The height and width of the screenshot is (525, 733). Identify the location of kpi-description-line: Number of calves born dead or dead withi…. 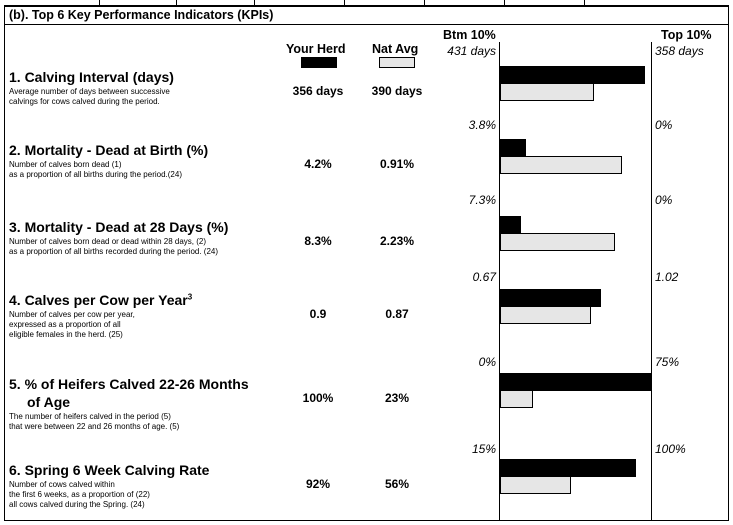
(107, 241).